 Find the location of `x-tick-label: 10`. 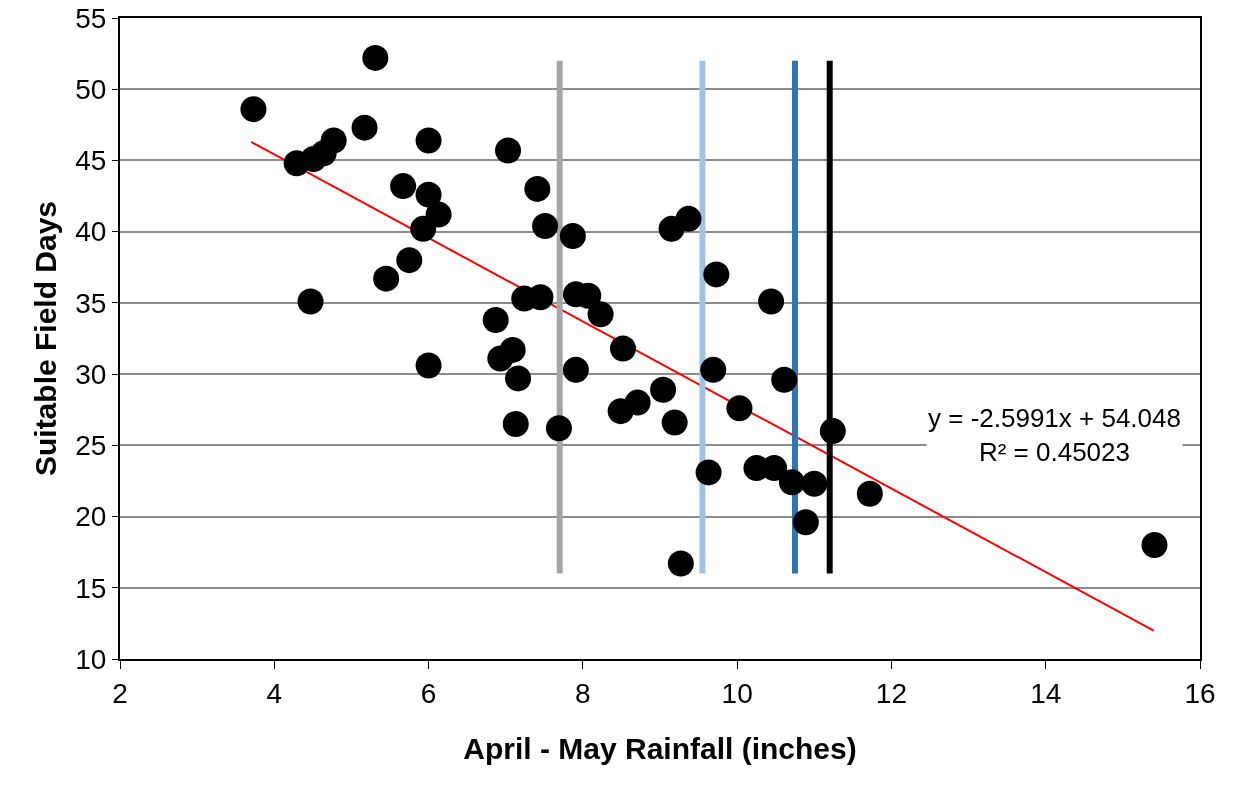

x-tick-label: 10 is located at coordinates (737, 693).